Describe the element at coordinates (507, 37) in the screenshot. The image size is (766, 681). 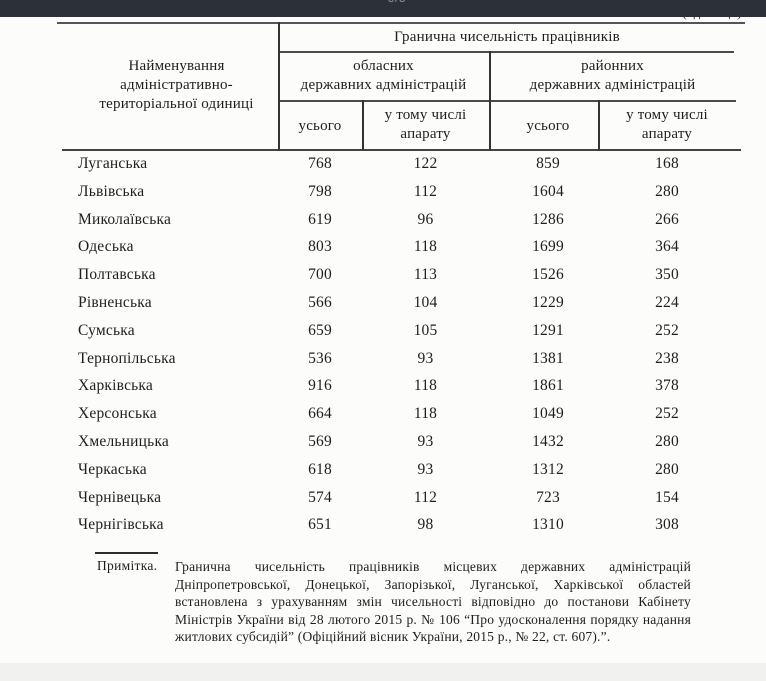
I see `header-group: Гранична чисельність працівників` at that location.